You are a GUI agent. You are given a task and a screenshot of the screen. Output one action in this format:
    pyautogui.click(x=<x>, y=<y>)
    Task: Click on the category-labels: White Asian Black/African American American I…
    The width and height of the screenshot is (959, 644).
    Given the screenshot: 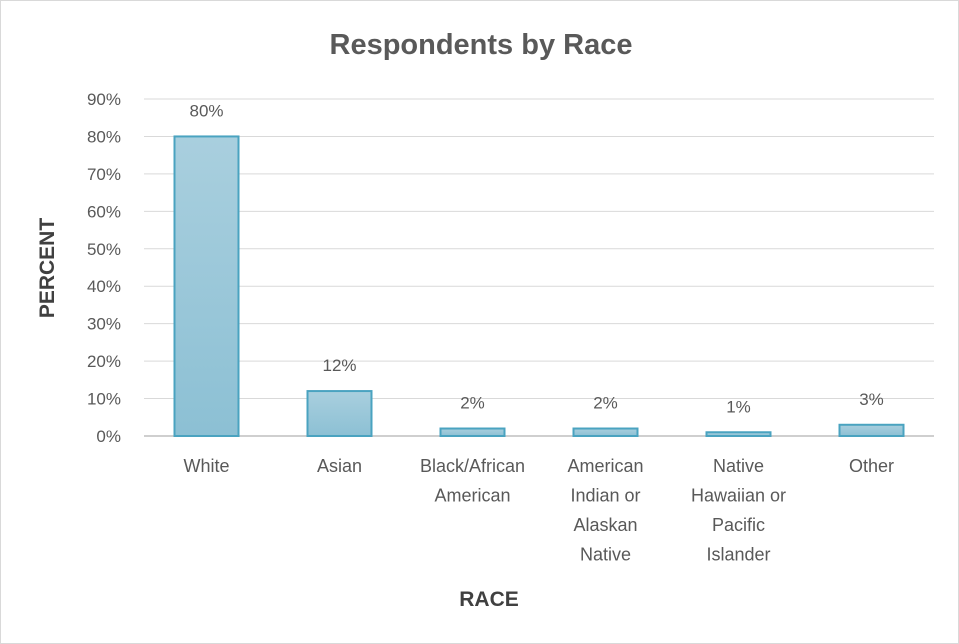 What is the action you would take?
    pyautogui.click(x=538, y=510)
    